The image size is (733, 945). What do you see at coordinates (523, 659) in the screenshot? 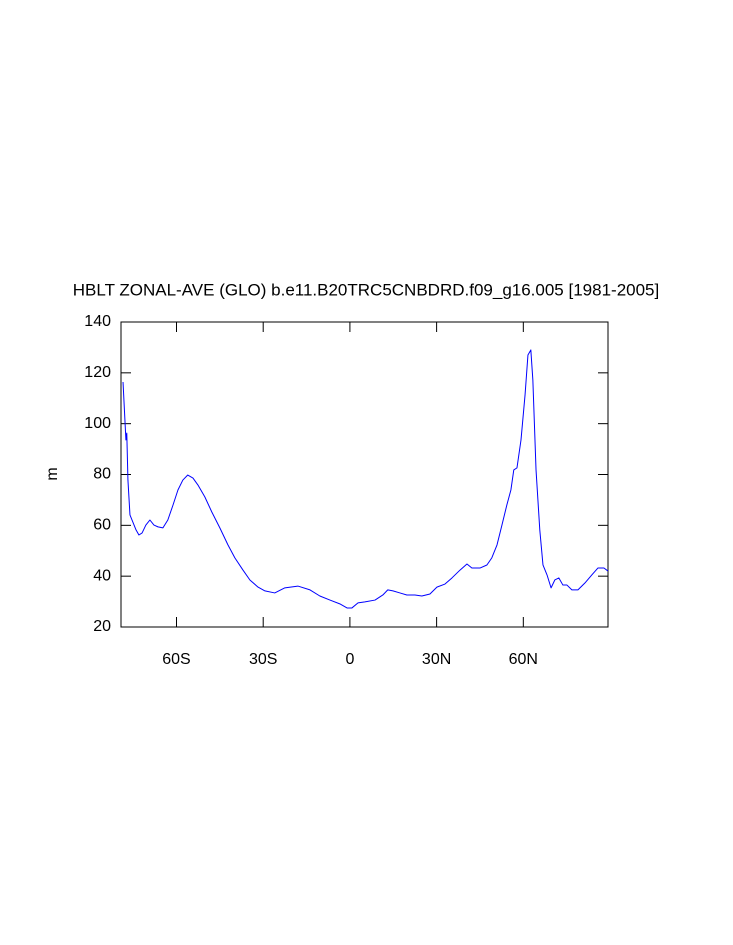
I see `x-tick-label: 60N` at bounding box center [523, 659].